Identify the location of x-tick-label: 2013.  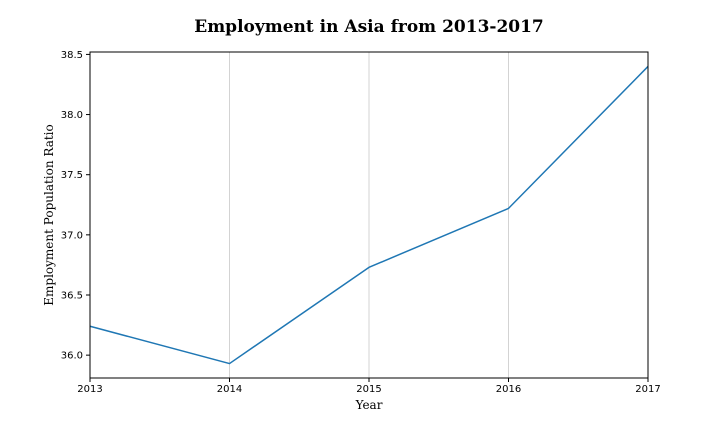
(89, 389).